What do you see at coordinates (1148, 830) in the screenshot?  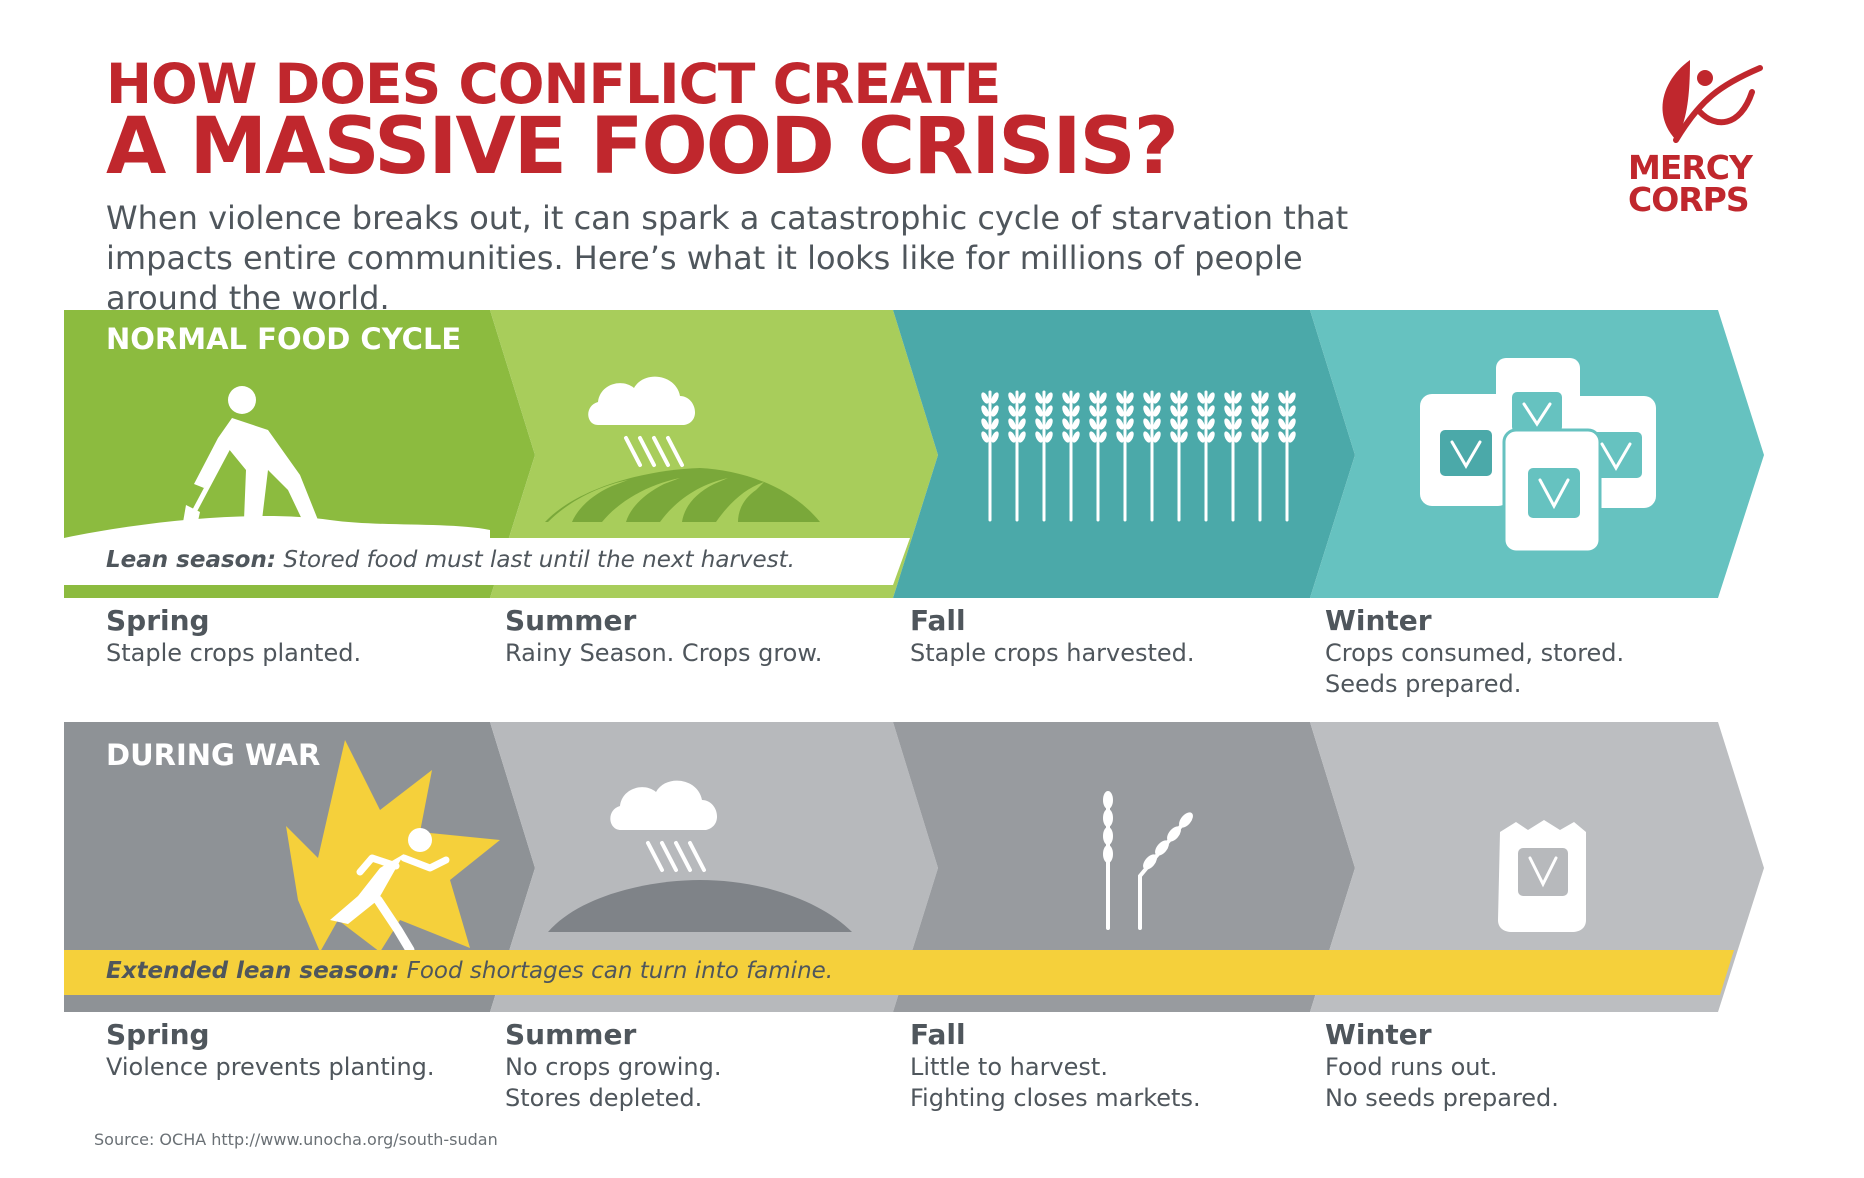 I see `wheat-grains-icon` at bounding box center [1148, 830].